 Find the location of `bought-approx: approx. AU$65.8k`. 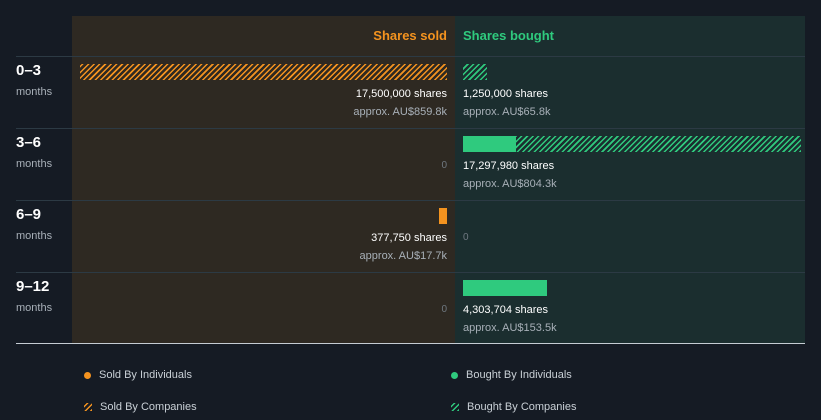

bought-approx: approx. AU$65.8k is located at coordinates (507, 112).